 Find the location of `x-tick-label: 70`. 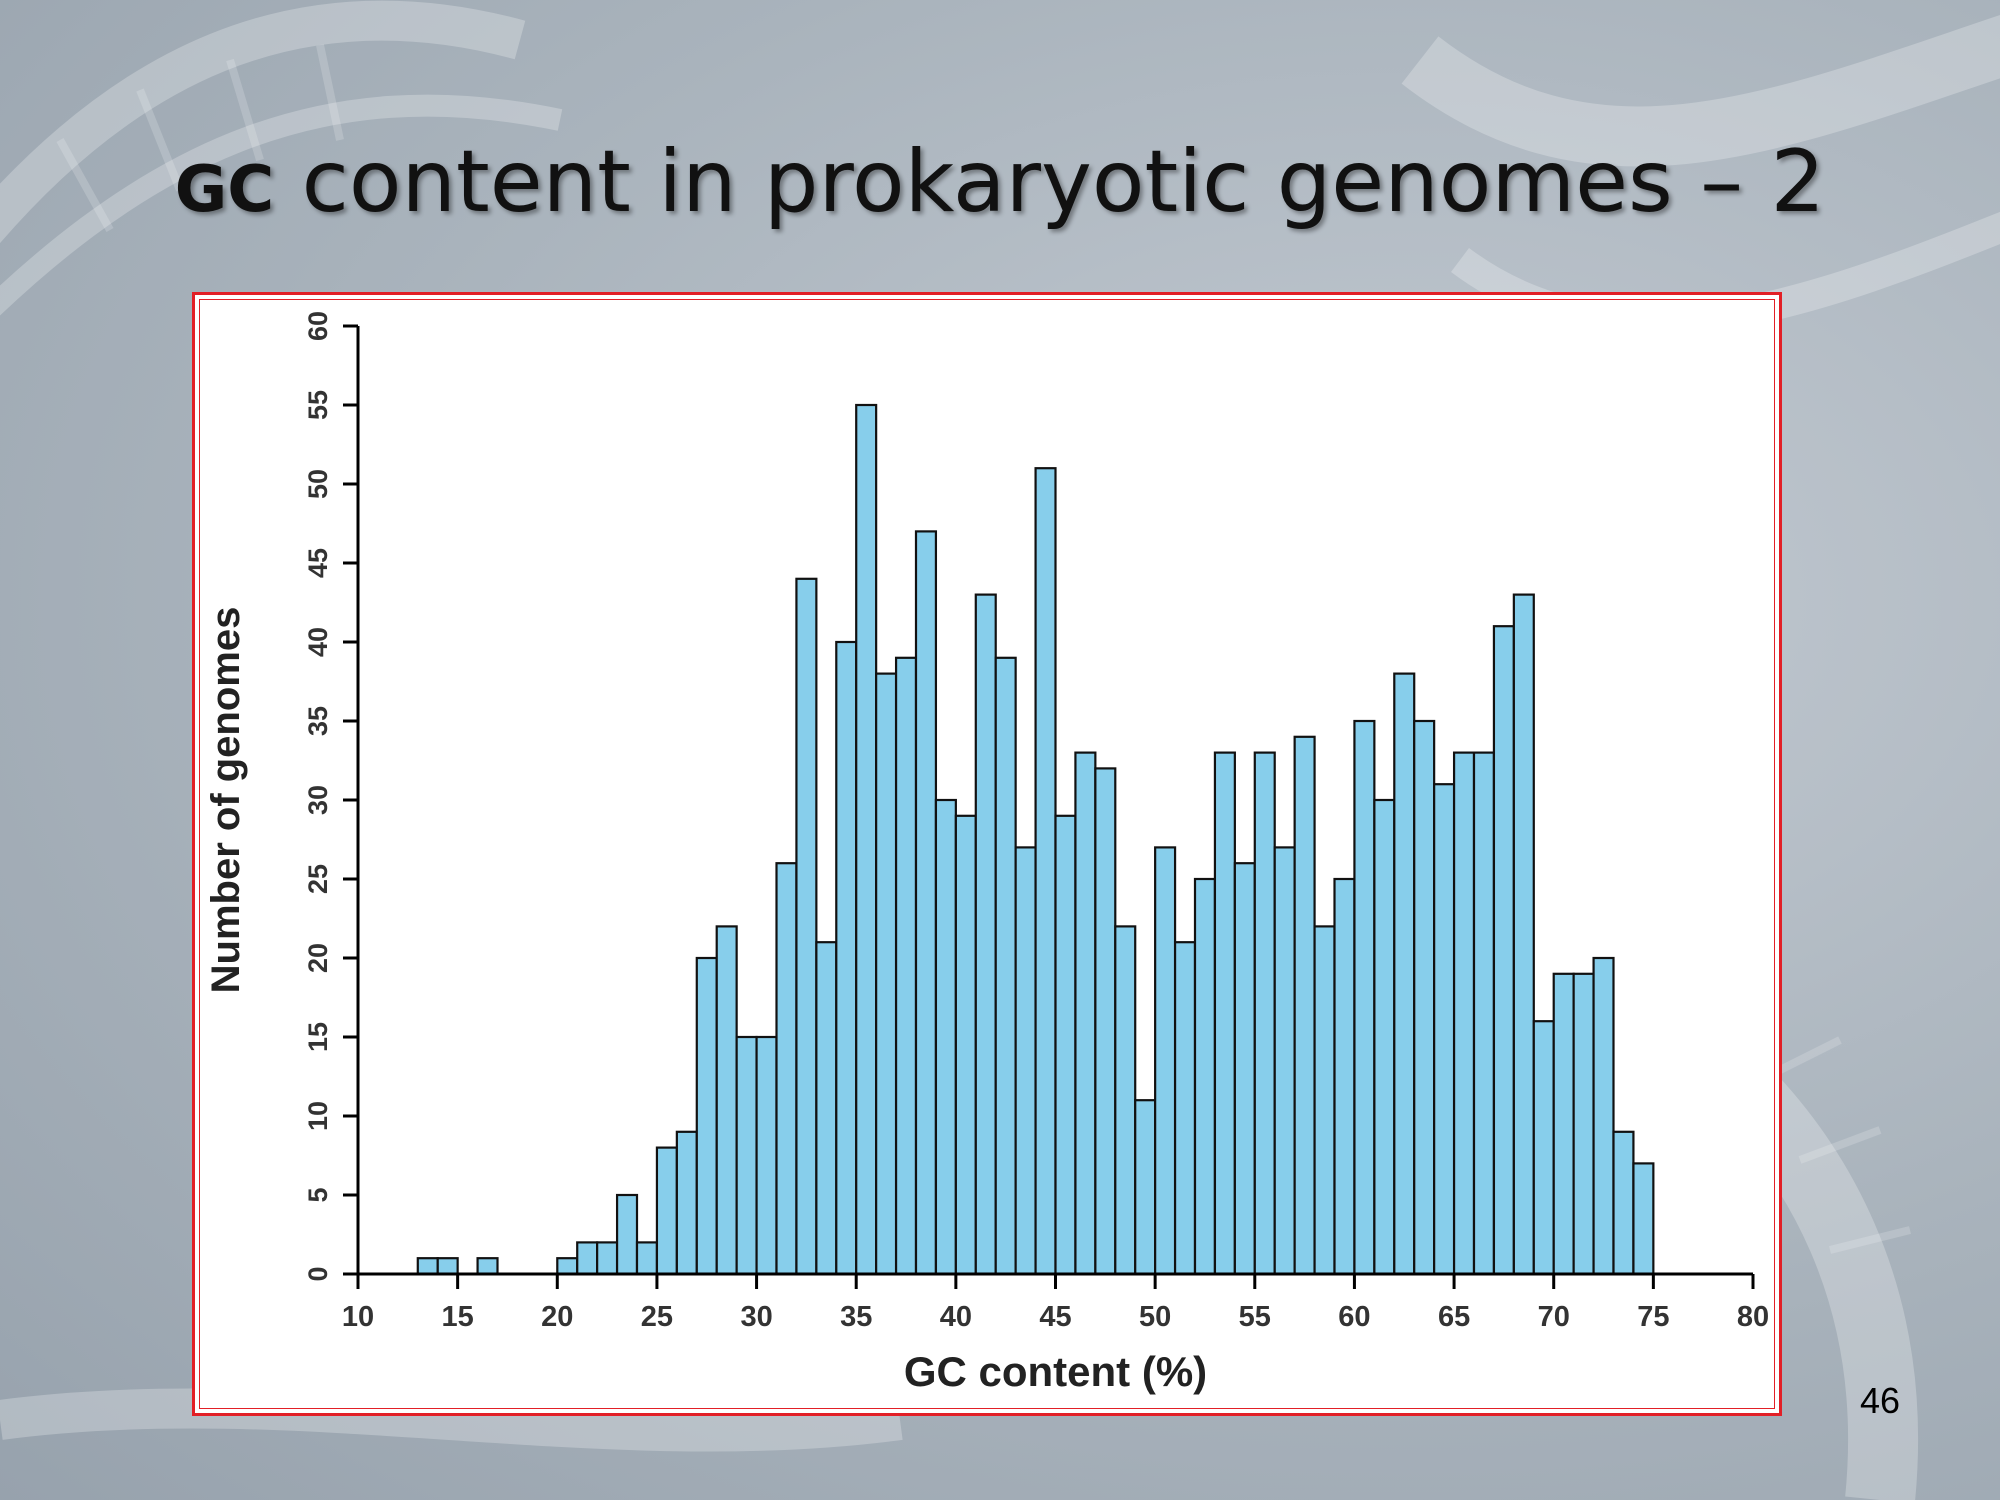

x-tick-label: 70 is located at coordinates (1554, 1317).